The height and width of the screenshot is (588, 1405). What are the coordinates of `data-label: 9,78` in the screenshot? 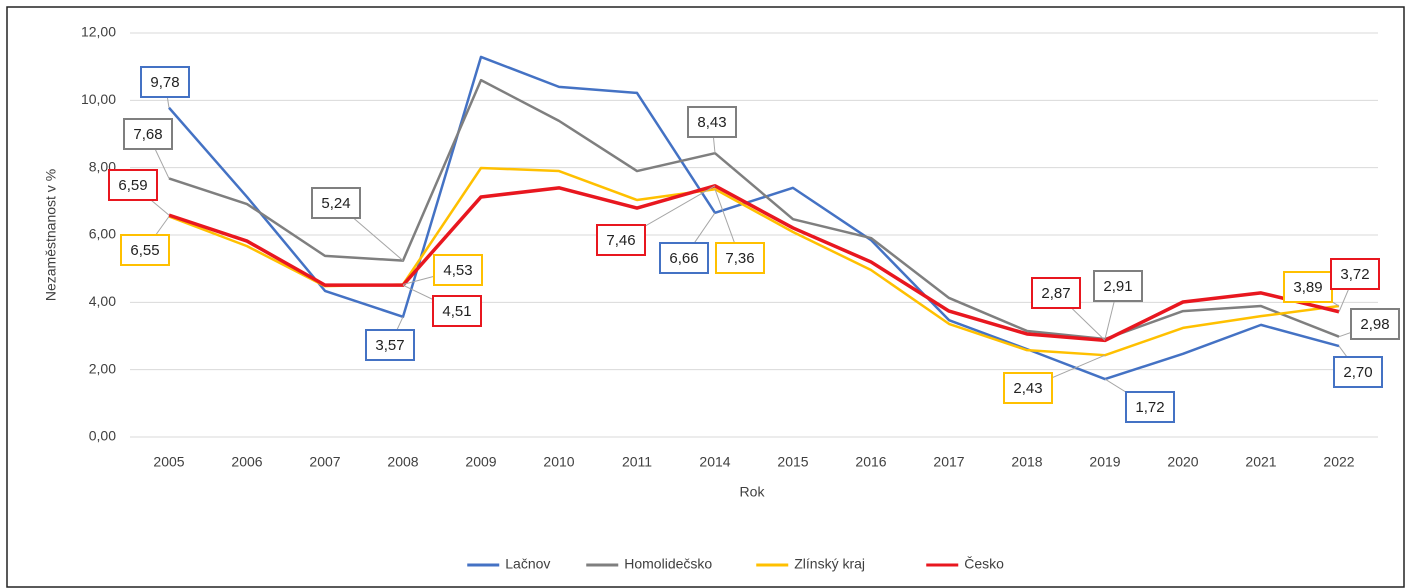 It's located at (164, 82).